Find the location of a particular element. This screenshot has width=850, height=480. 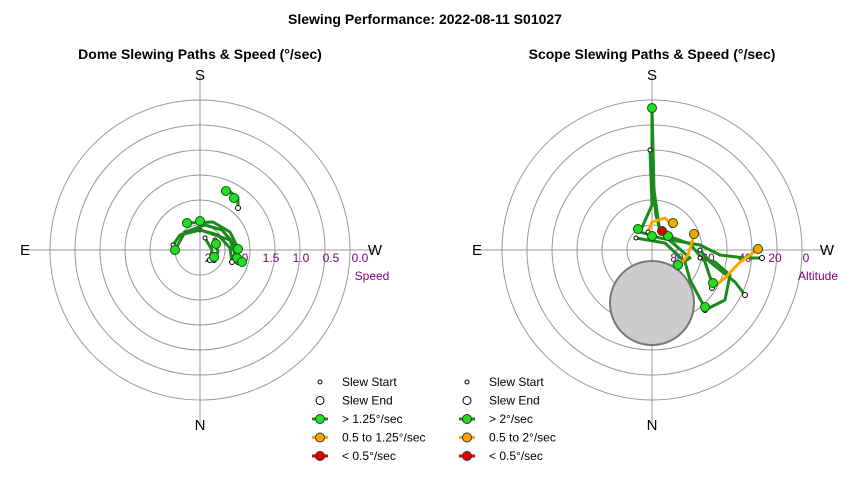

radial-tick-label: 20 is located at coordinates (775, 258).